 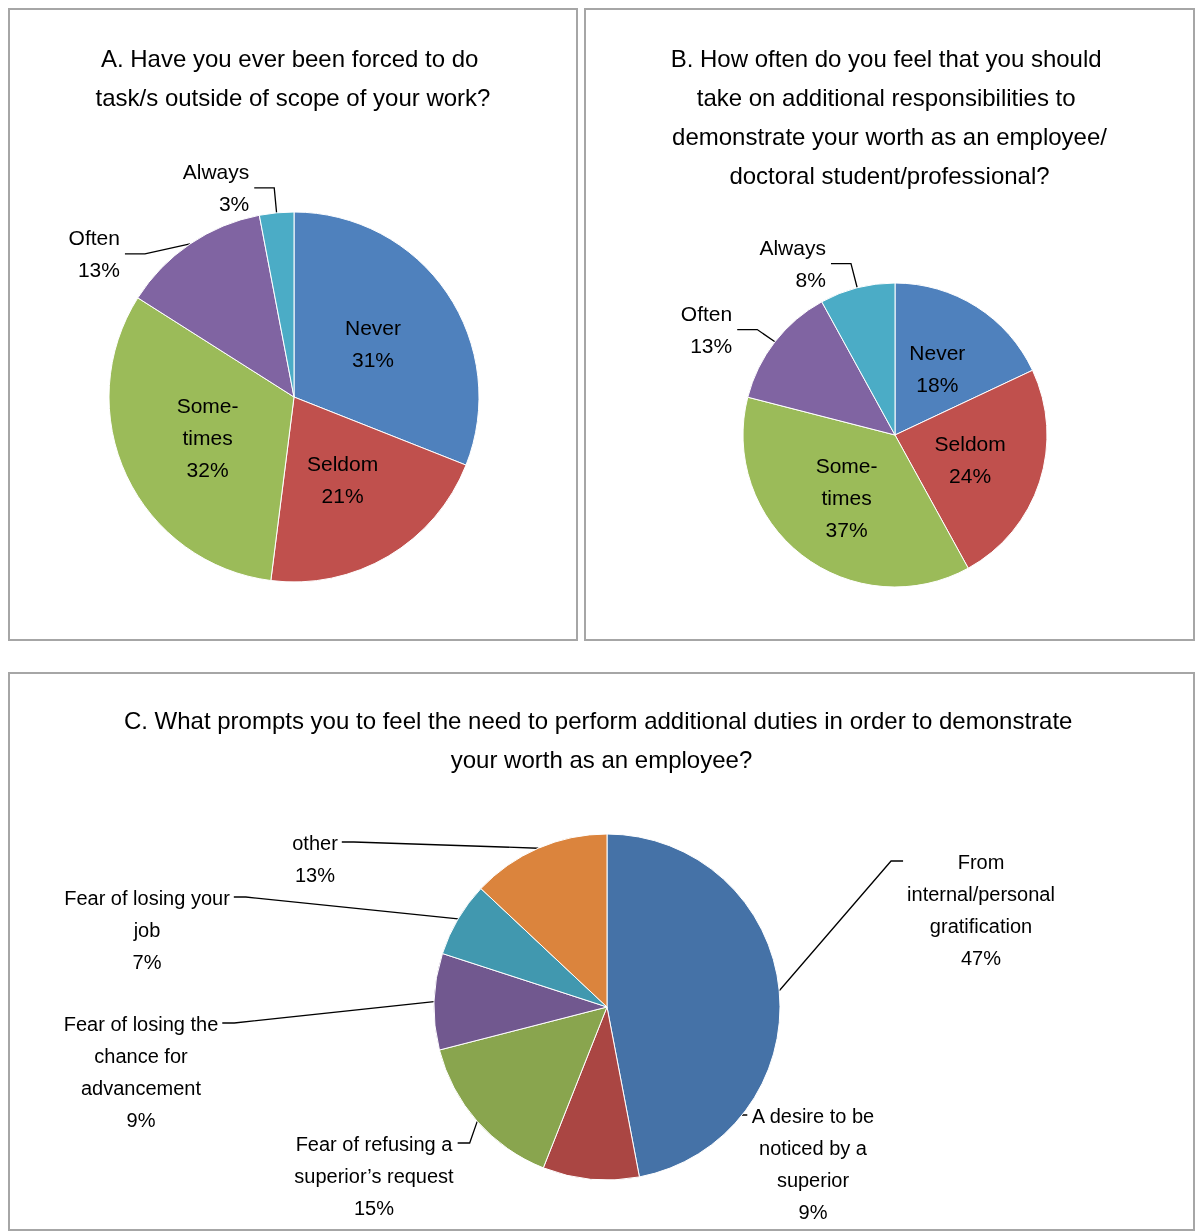 What do you see at coordinates (372, 359) in the screenshot?
I see `data-label: 31%` at bounding box center [372, 359].